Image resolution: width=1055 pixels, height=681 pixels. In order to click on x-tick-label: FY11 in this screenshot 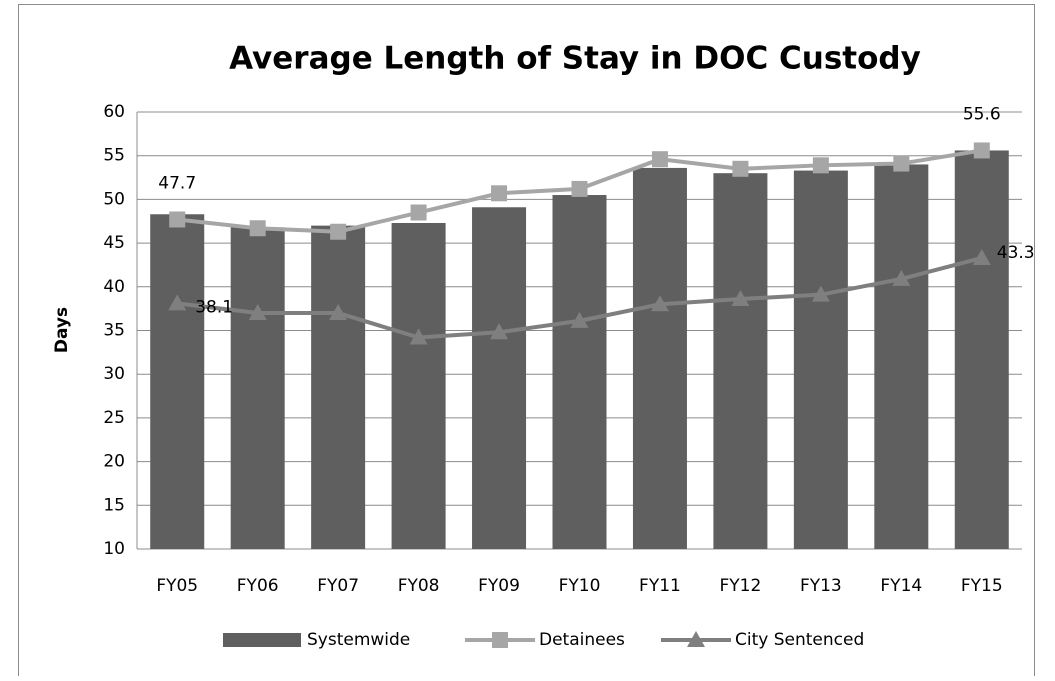, I will do `click(660, 586)`.